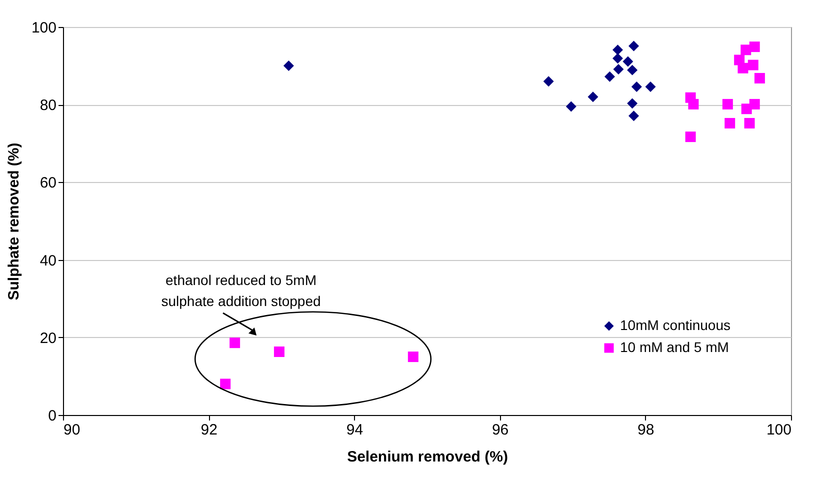 The image size is (827, 491). I want to click on legend-label: 10mM continuous, so click(675, 325).